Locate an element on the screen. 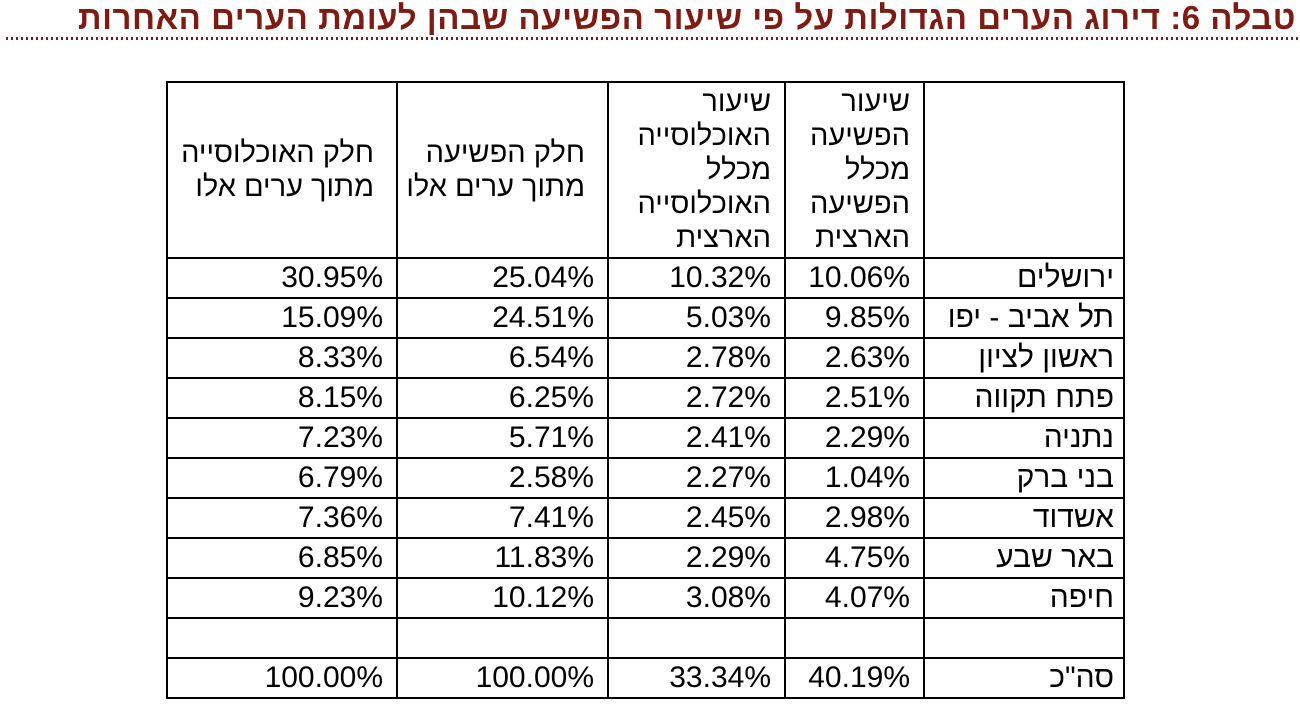 The image size is (1300, 719). header-crime-share-group: חלק הפשיעה מתוך ערים אלו is located at coordinates (502, 170).